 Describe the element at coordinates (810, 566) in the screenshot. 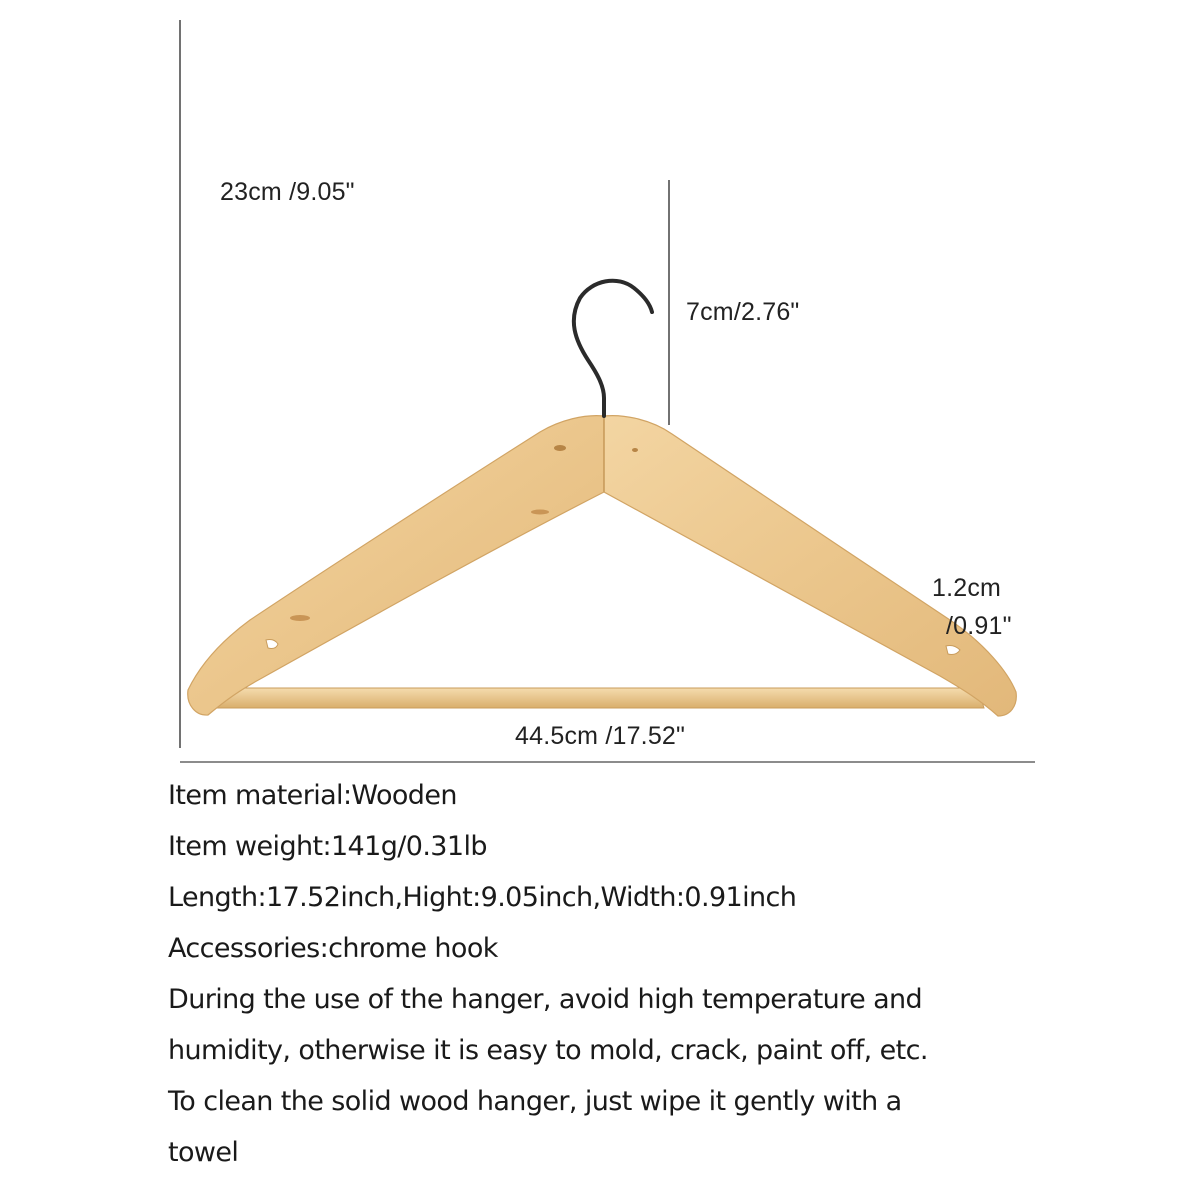

I see `hanger-right-arm` at that location.